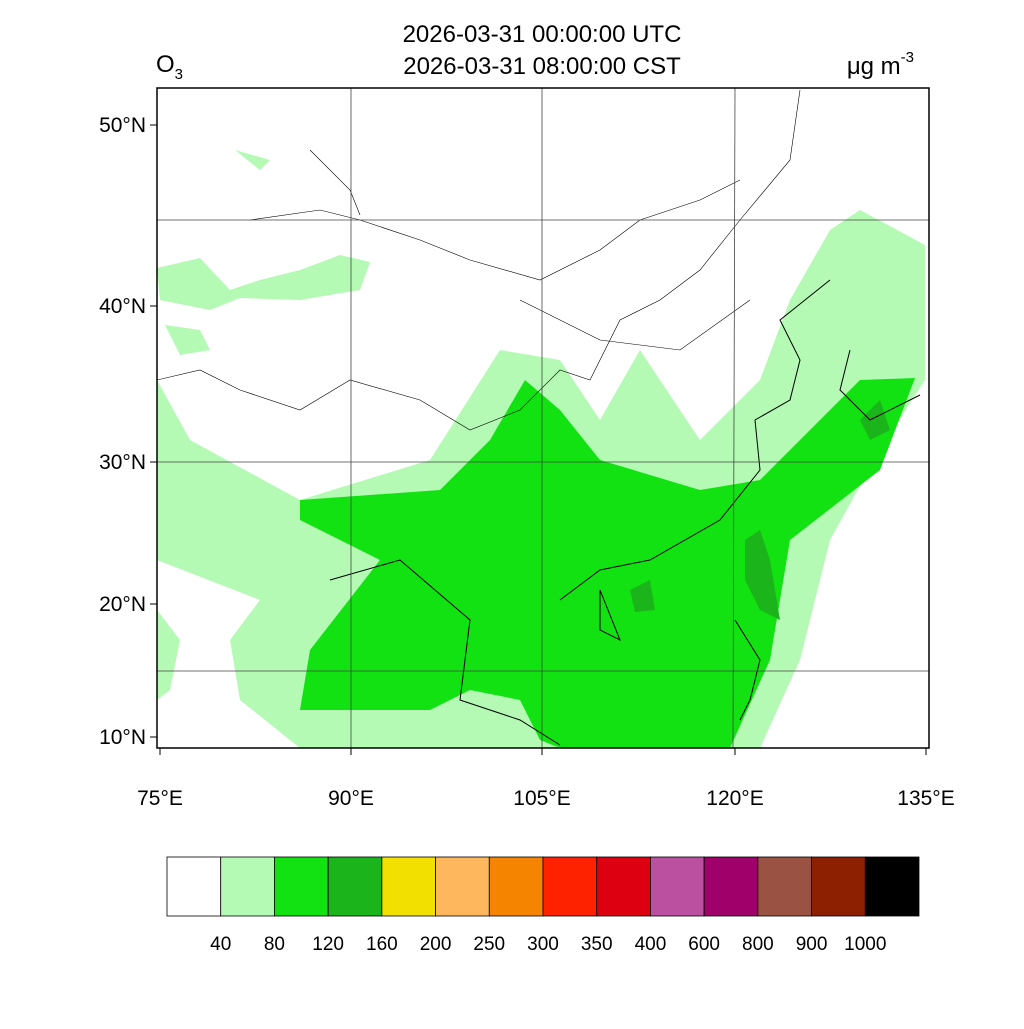  What do you see at coordinates (734, 798) in the screenshot?
I see `lon-label: 120°E` at bounding box center [734, 798].